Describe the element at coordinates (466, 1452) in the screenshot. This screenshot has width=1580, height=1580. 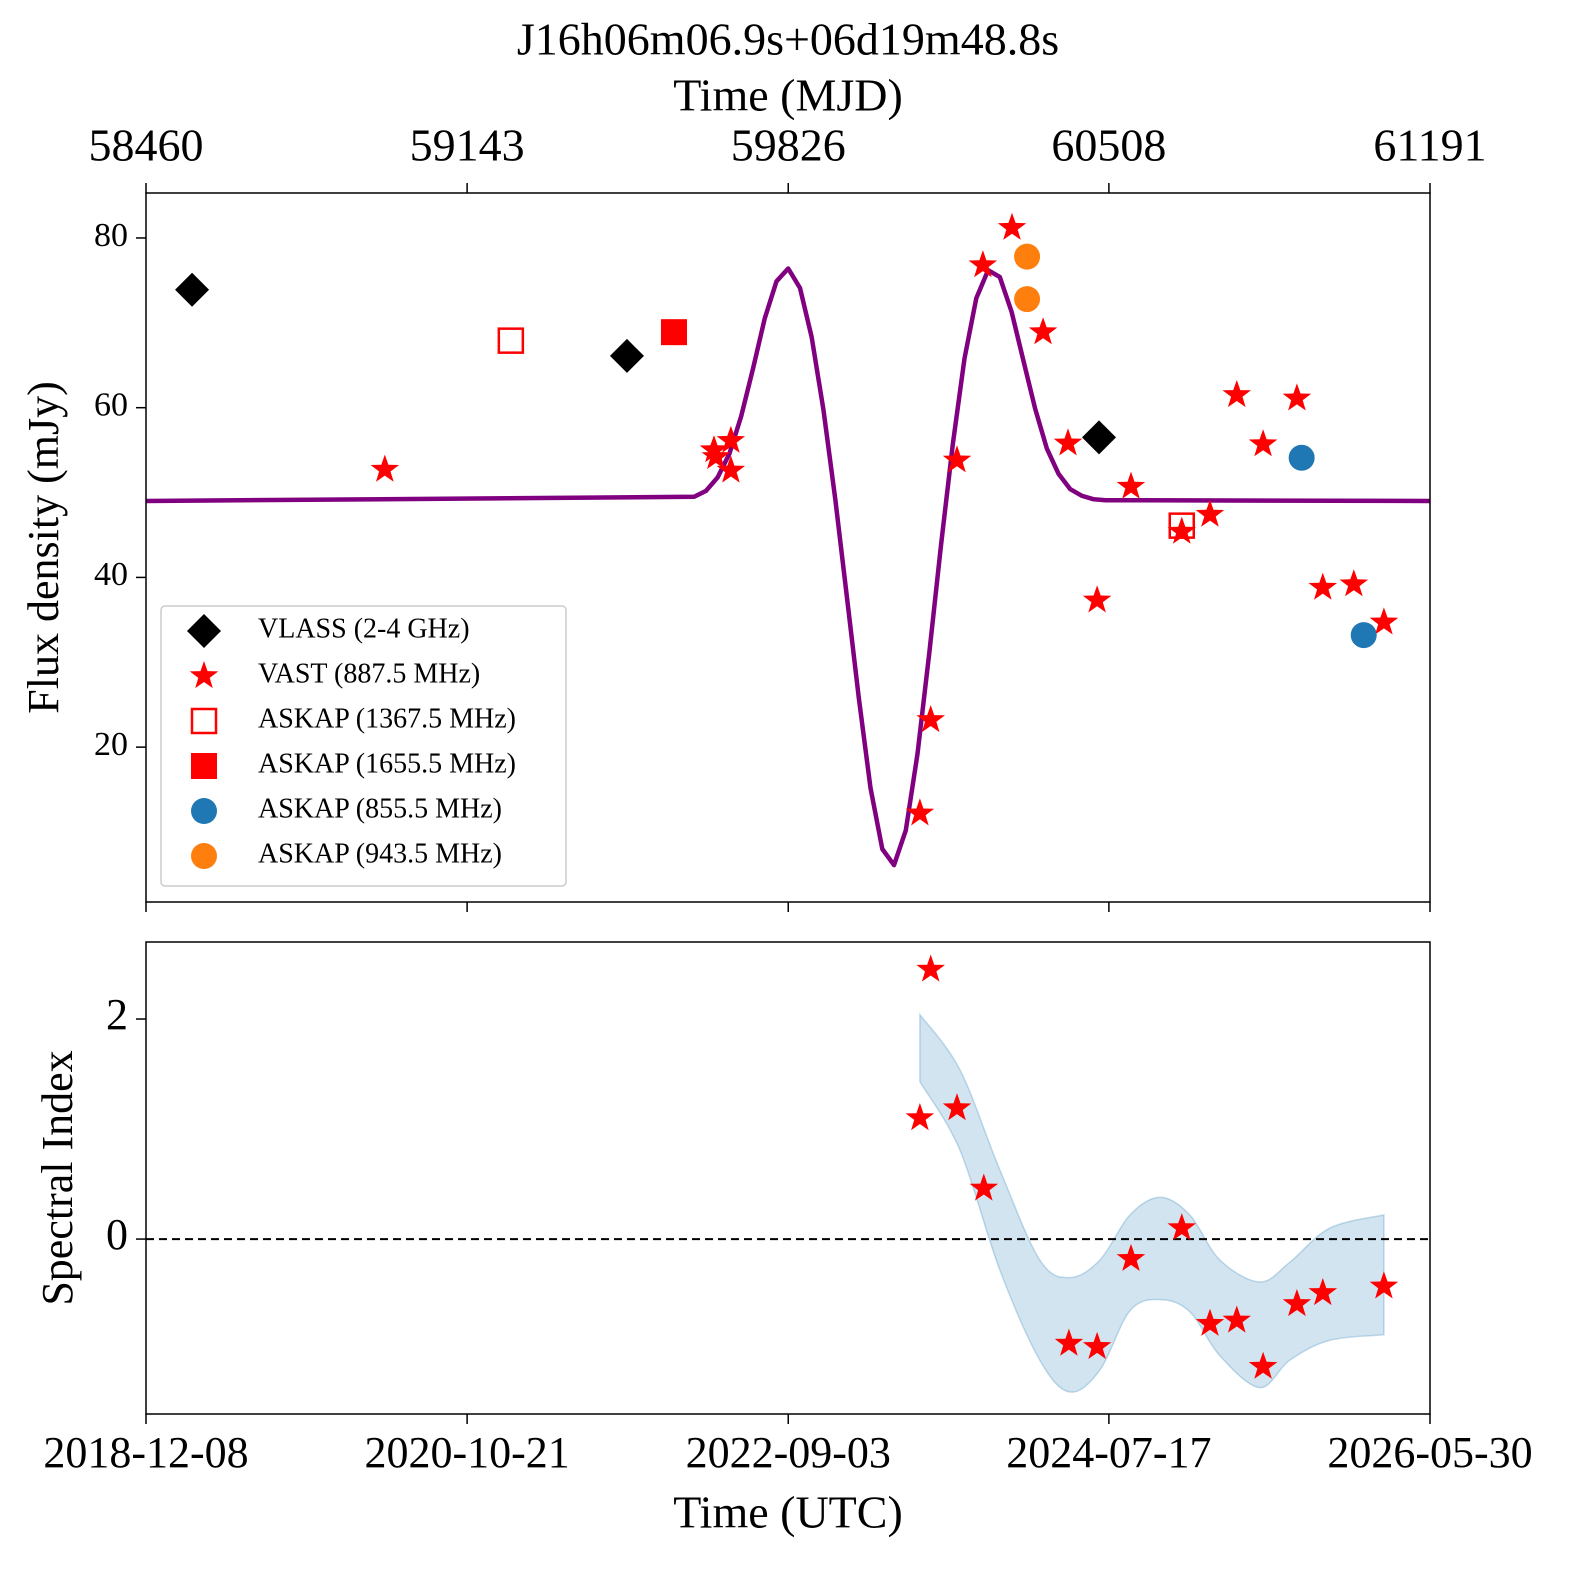
I see `x-tick-label: 2020-10-21` at that location.